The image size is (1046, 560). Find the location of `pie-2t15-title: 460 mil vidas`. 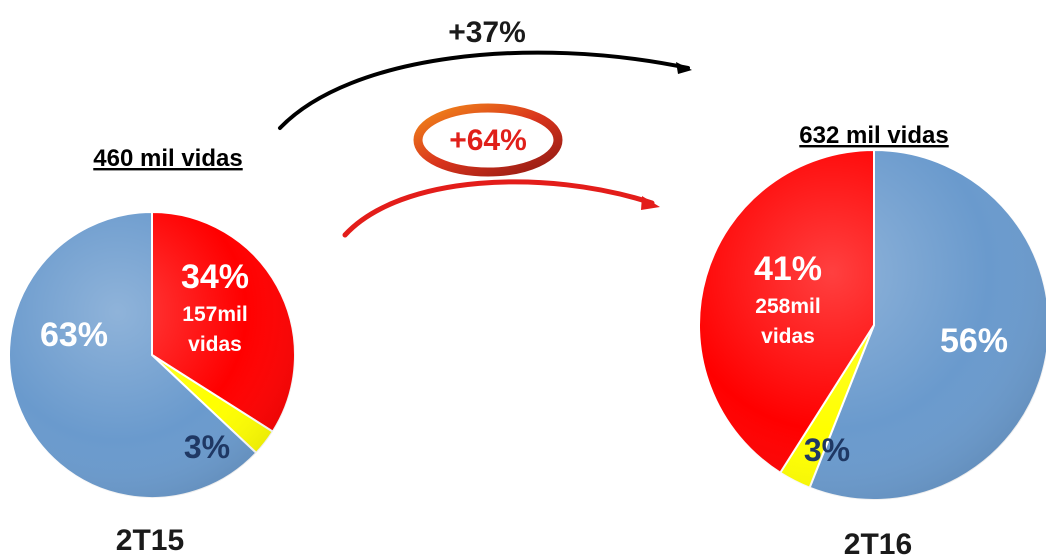

pie-2t15-title: 460 mil vidas is located at coordinates (167, 158).